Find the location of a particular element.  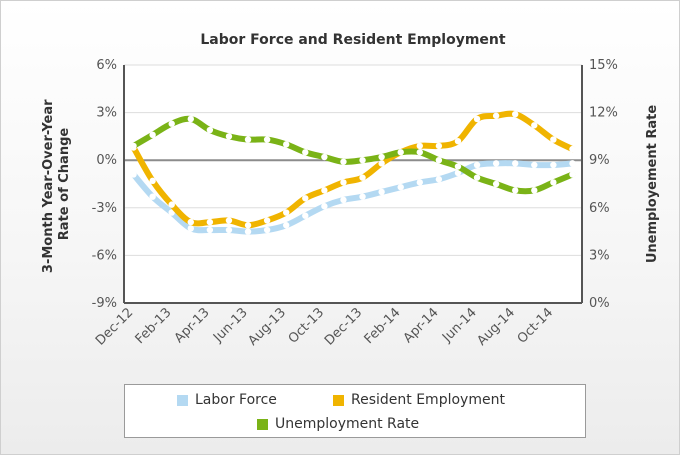

y-tick-label: -9% is located at coordinates (104, 303).